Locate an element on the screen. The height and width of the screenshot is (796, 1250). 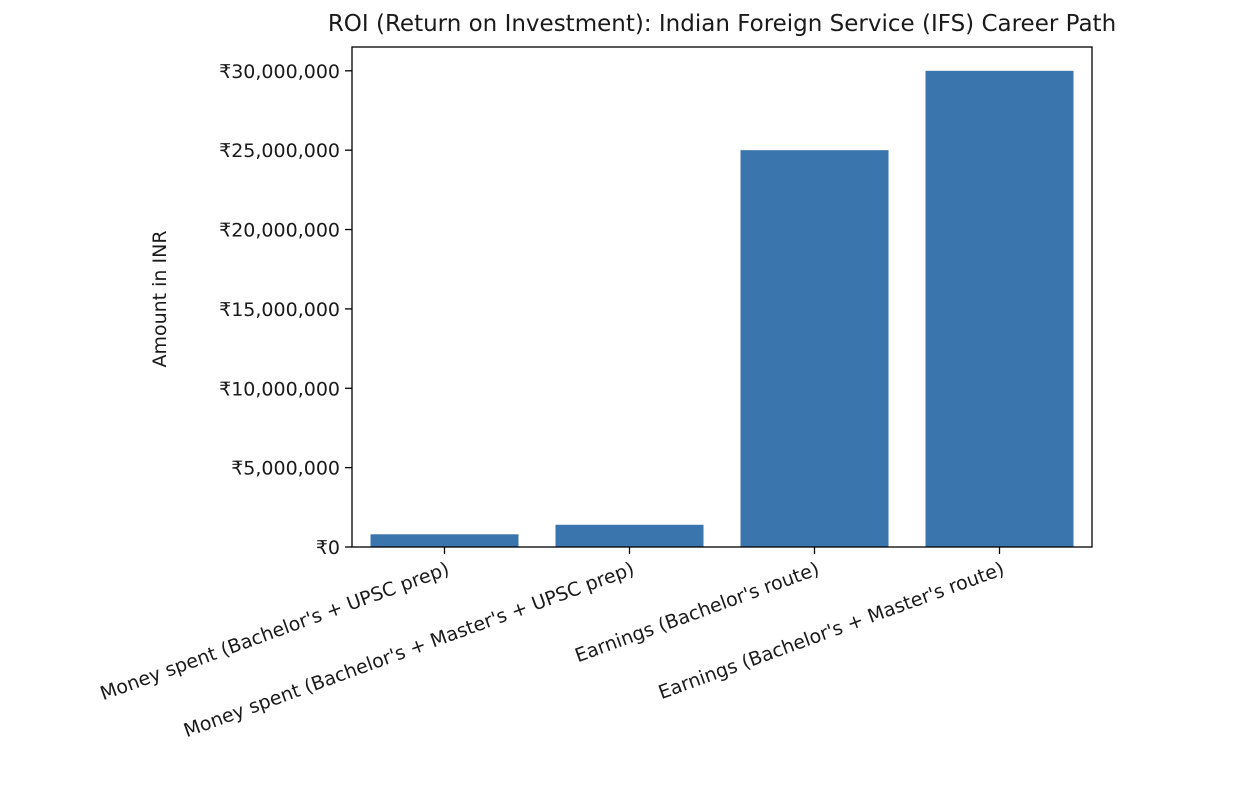
y-tick-label: ₹20,000,000 is located at coordinates (279, 231).